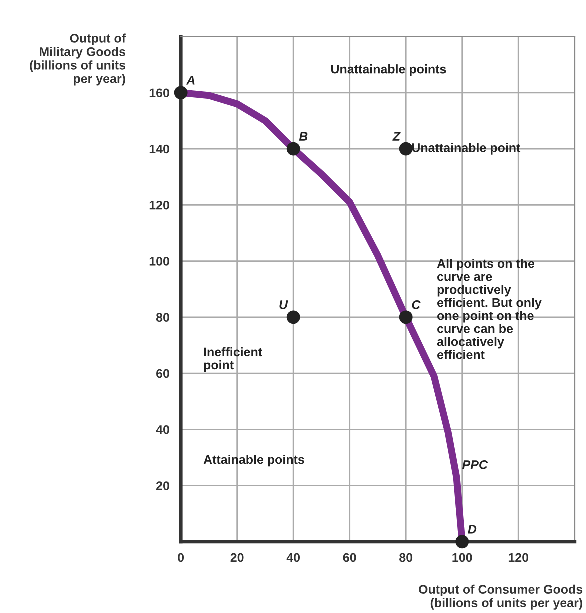 The image size is (586, 613). I want to click on x-axis-title: Output of Consumer Goods (billions of units per year), so click(501, 597).